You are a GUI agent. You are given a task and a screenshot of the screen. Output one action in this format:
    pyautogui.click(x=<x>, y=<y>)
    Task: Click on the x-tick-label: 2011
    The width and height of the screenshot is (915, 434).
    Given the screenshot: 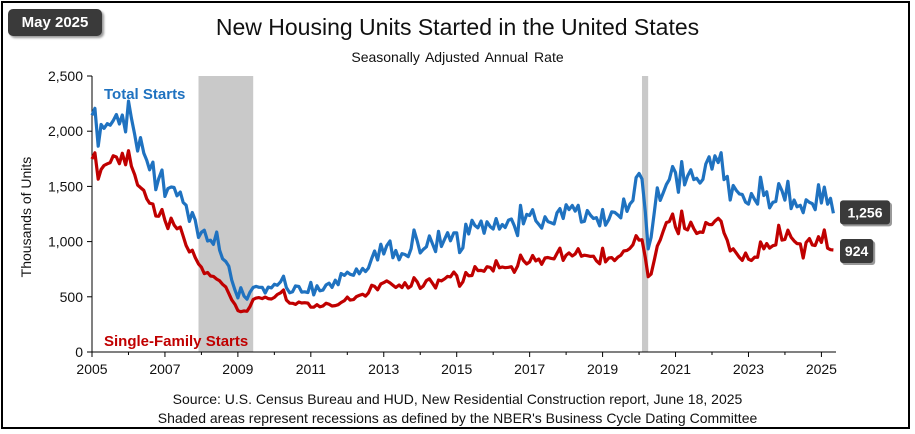 What is the action you would take?
    pyautogui.click(x=311, y=369)
    